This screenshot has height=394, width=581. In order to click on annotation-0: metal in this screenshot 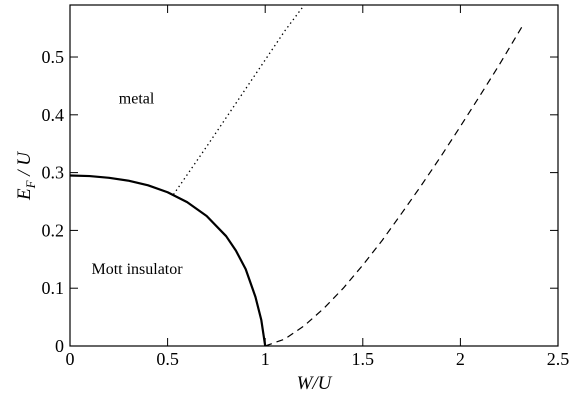, I will do `click(137, 98)`.